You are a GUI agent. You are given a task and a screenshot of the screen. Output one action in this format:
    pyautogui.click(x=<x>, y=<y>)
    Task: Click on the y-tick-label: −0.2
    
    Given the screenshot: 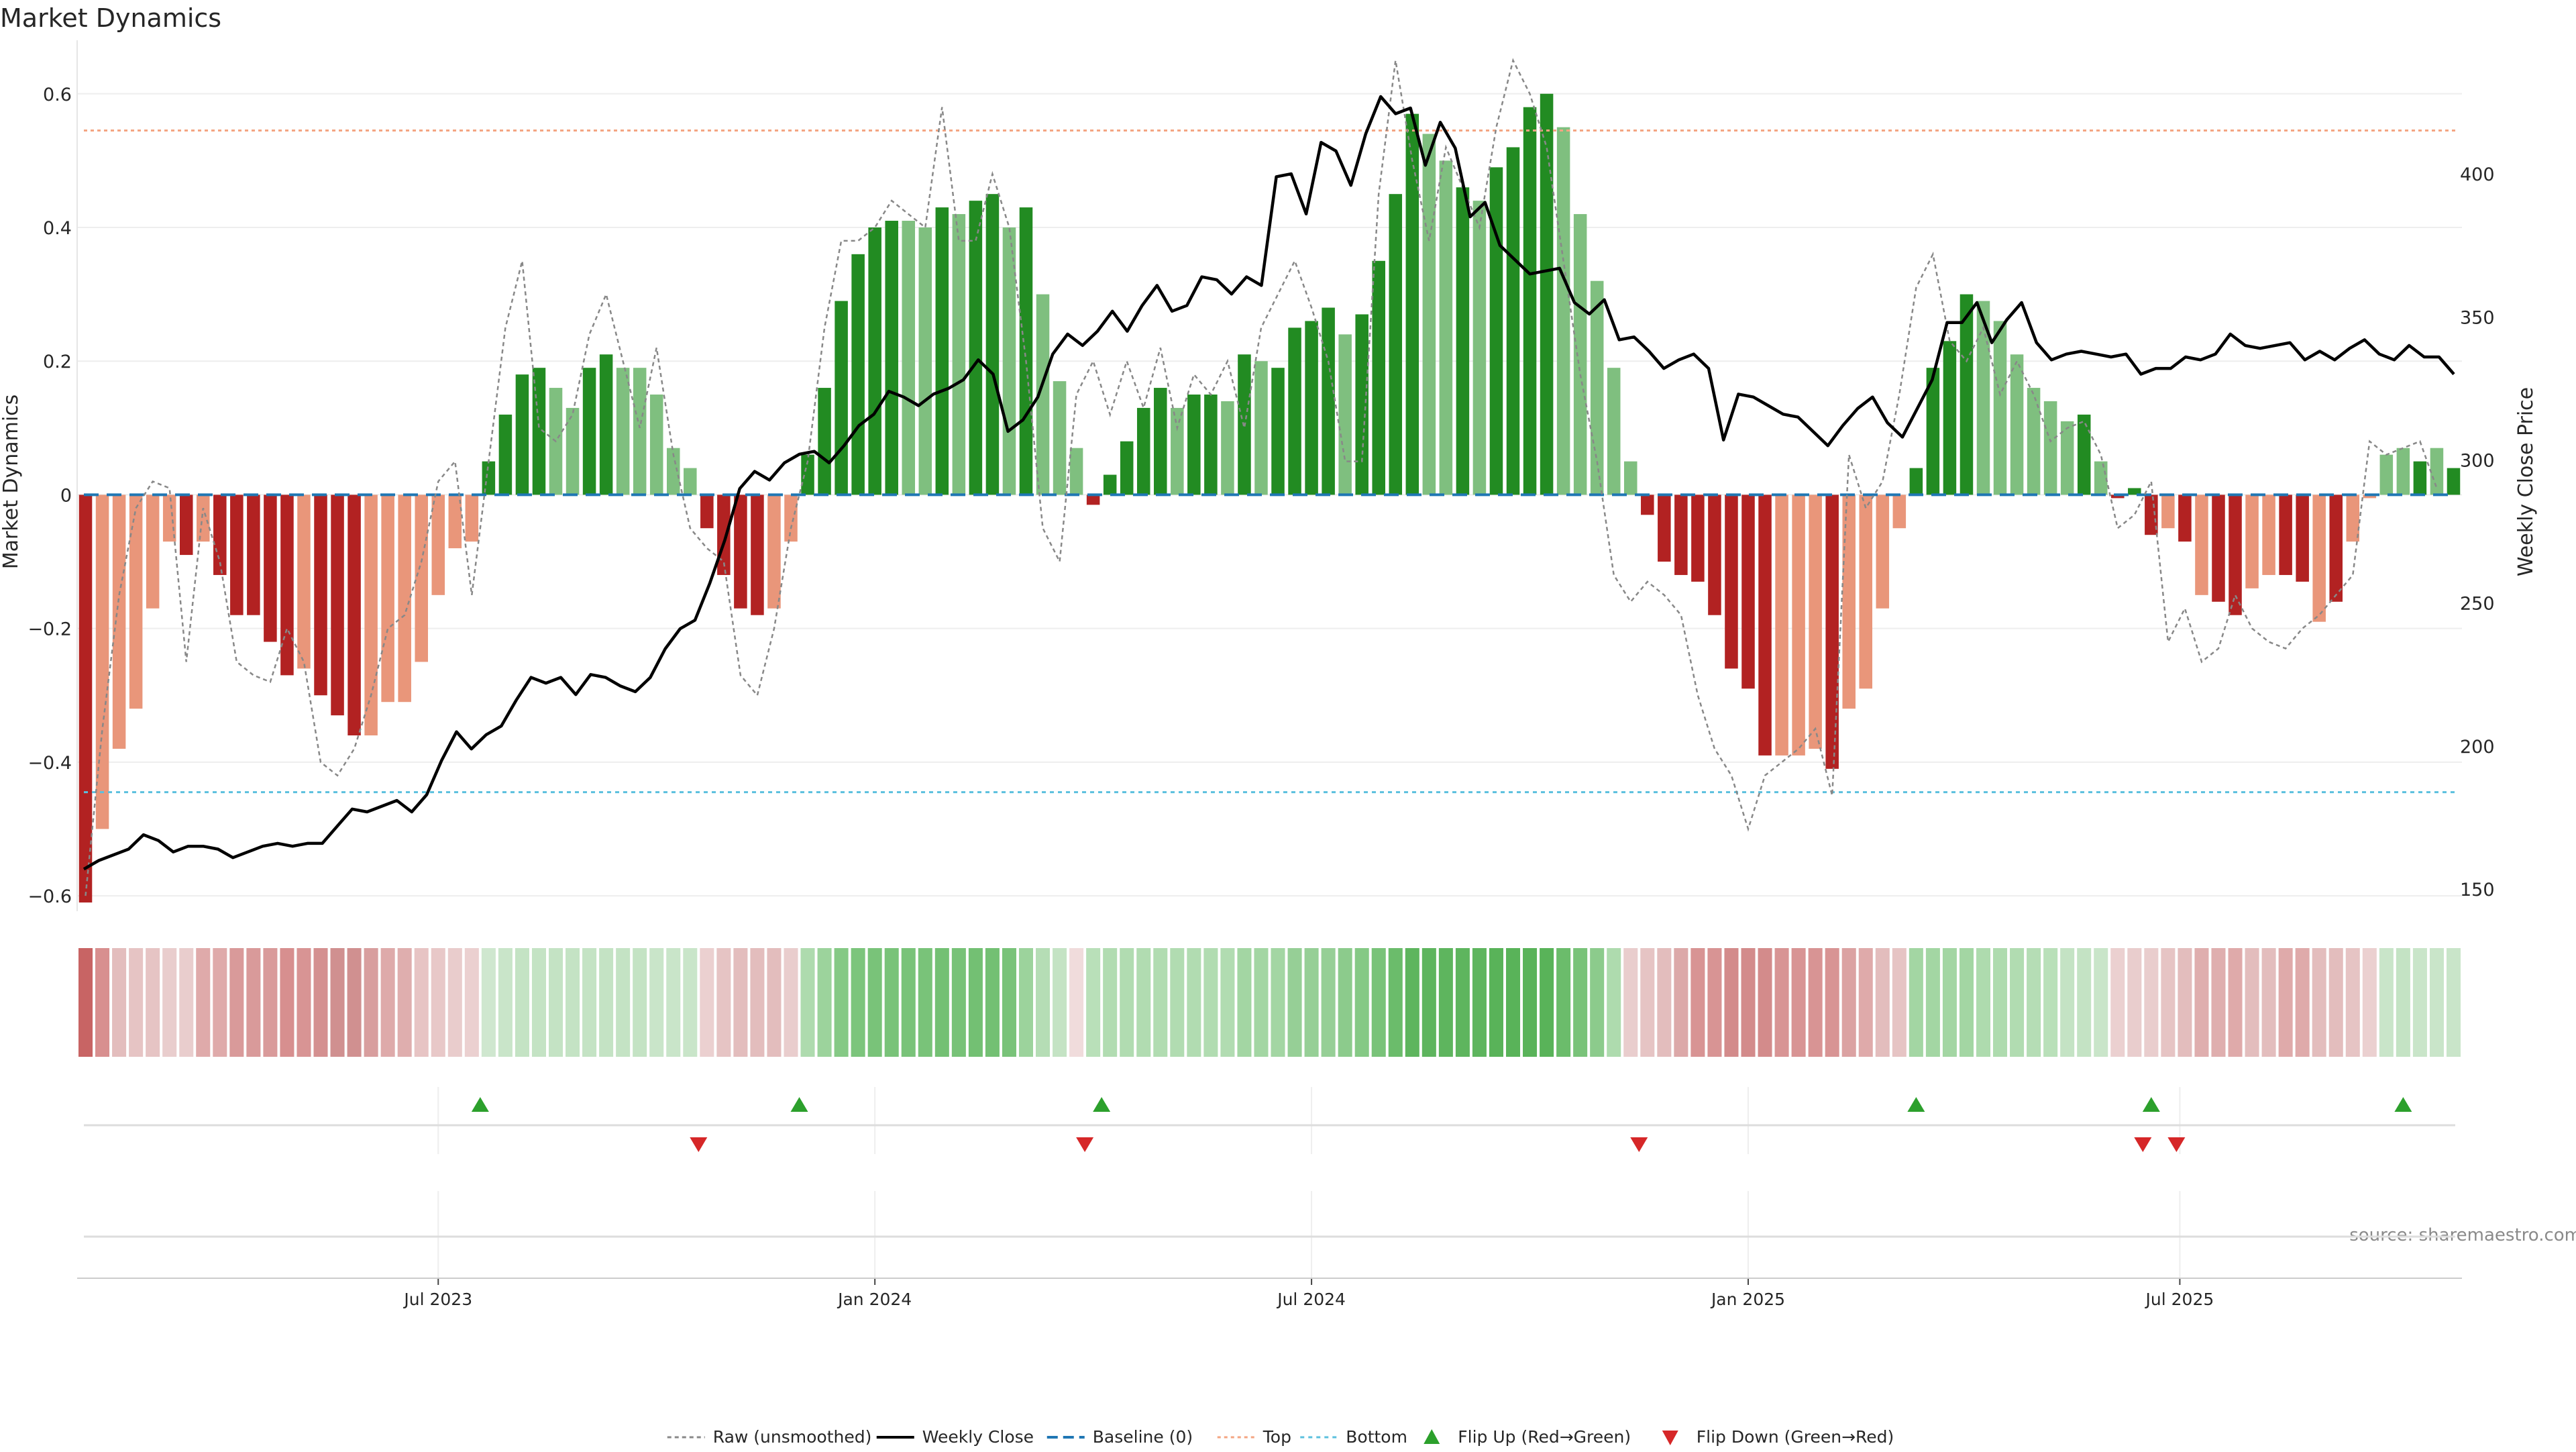 What is the action you would take?
    pyautogui.click(x=50, y=630)
    